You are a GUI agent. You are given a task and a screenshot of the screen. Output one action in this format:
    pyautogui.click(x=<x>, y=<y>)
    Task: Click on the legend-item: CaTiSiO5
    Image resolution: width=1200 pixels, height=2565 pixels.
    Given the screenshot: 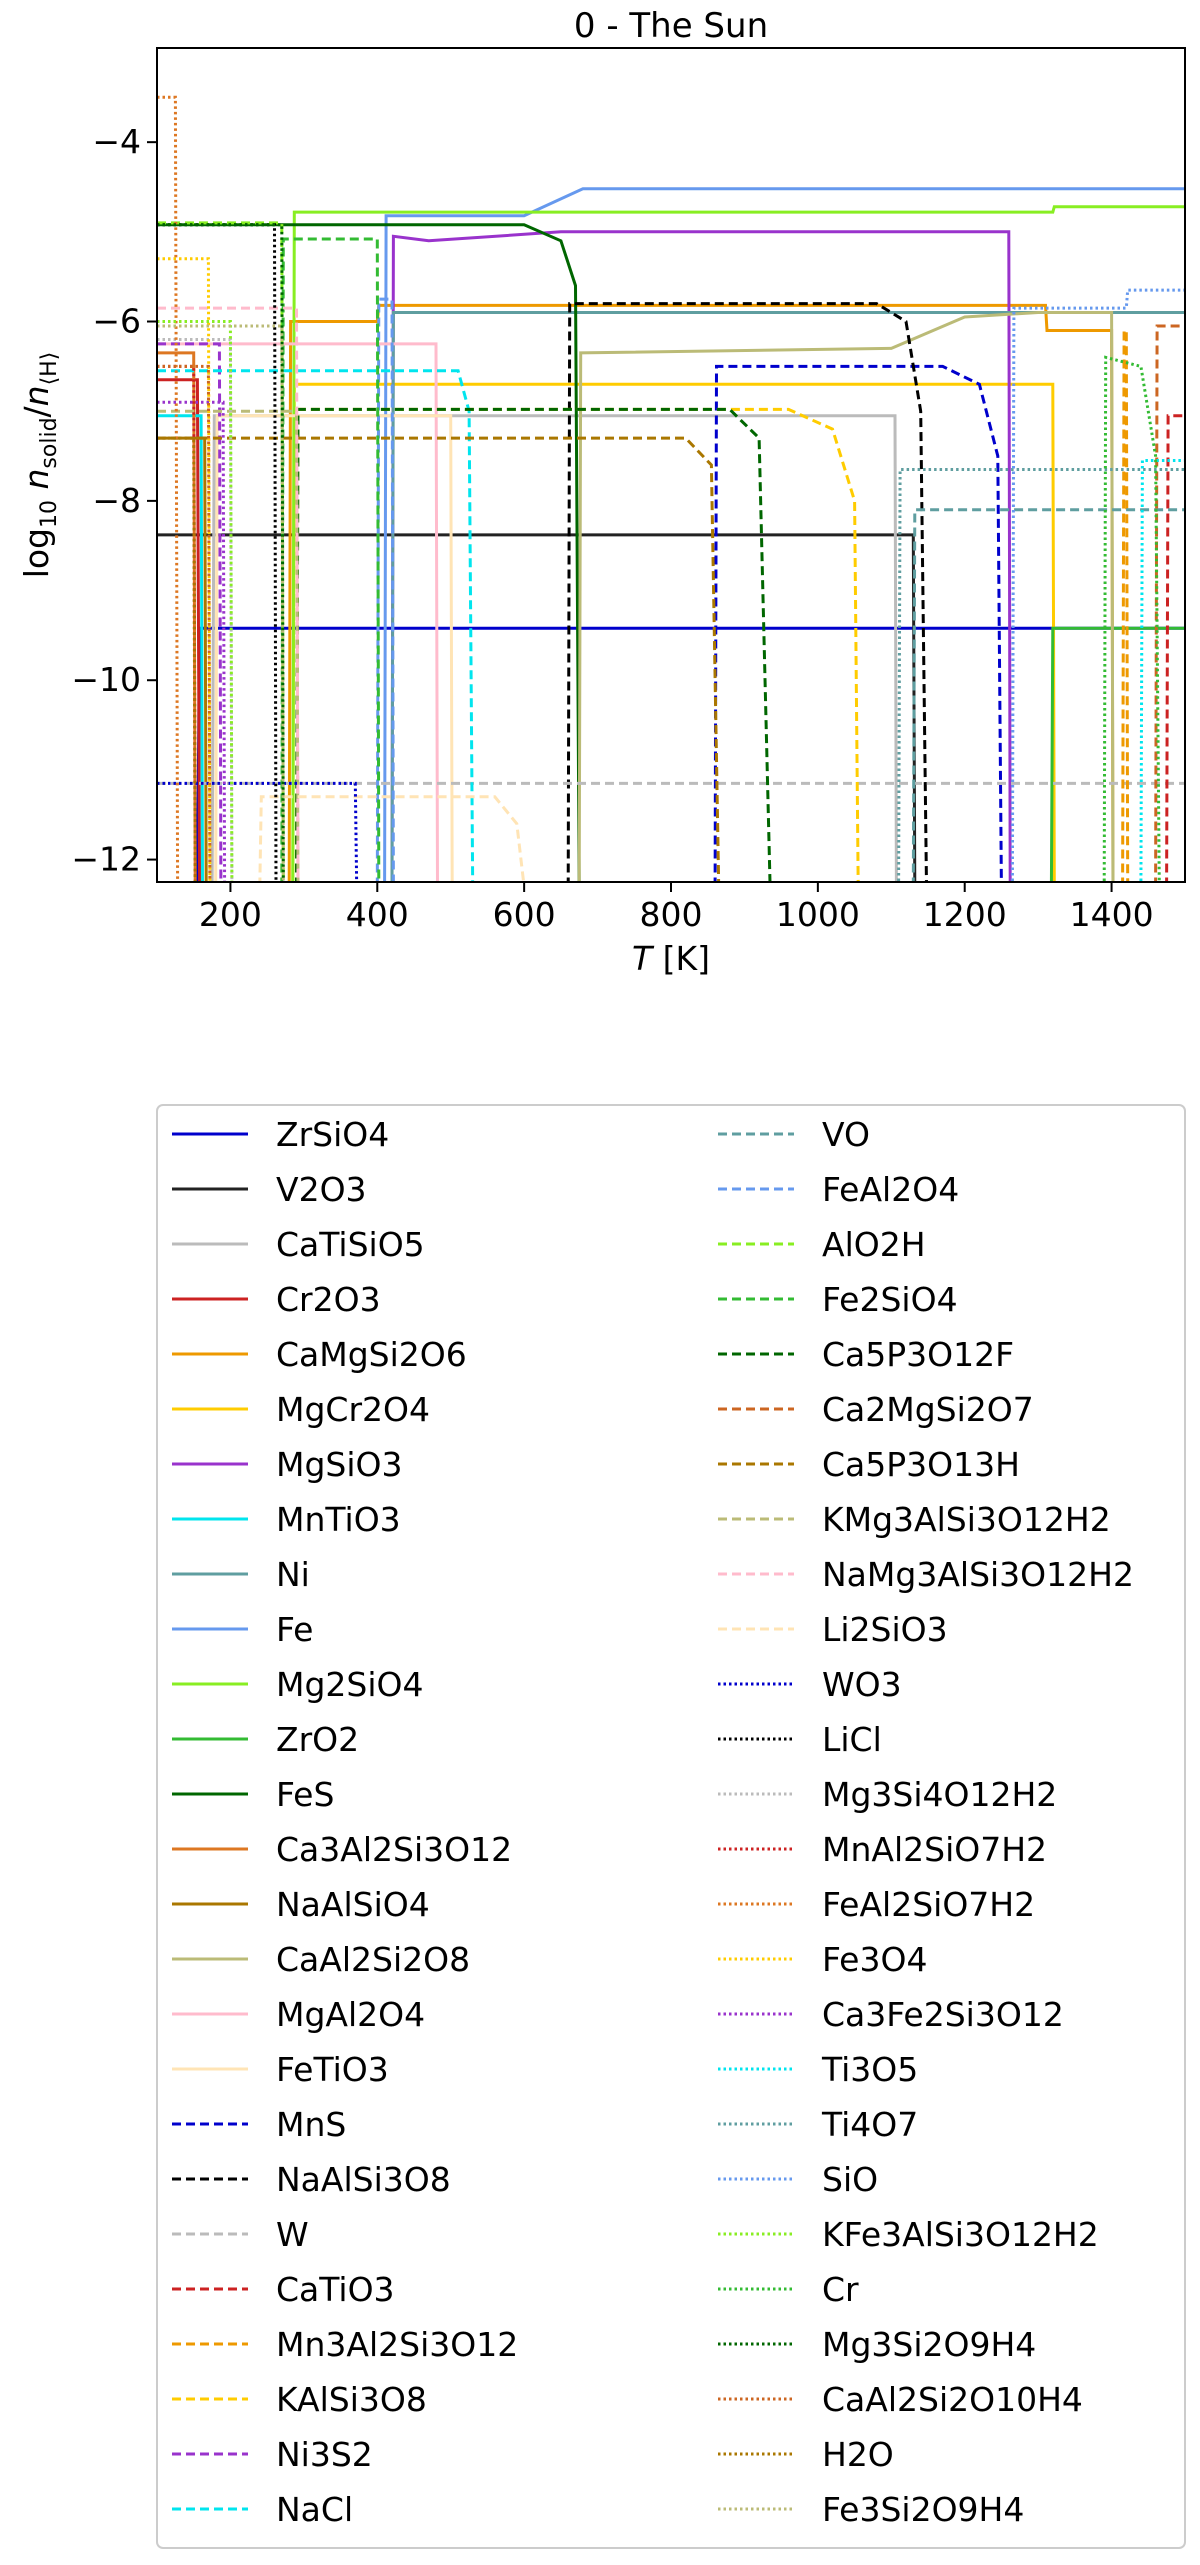 What is the action you would take?
    pyautogui.click(x=298, y=1244)
    